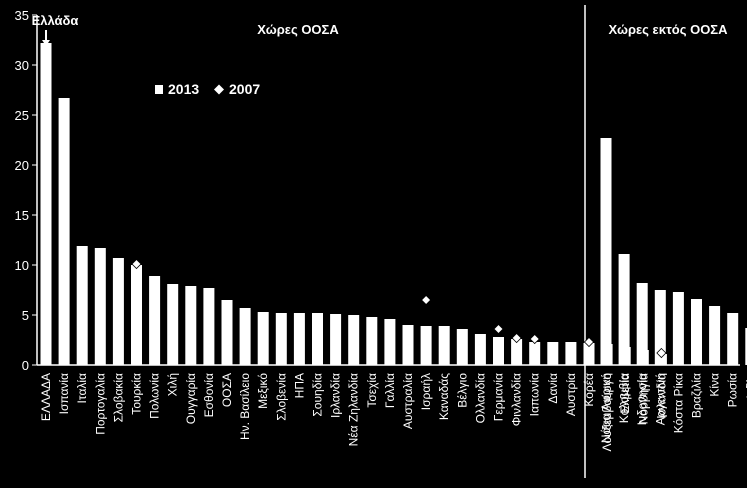 The width and height of the screenshot is (747, 488). What do you see at coordinates (219, 89) in the screenshot?
I see `legend-swatch-2007` at bounding box center [219, 89].